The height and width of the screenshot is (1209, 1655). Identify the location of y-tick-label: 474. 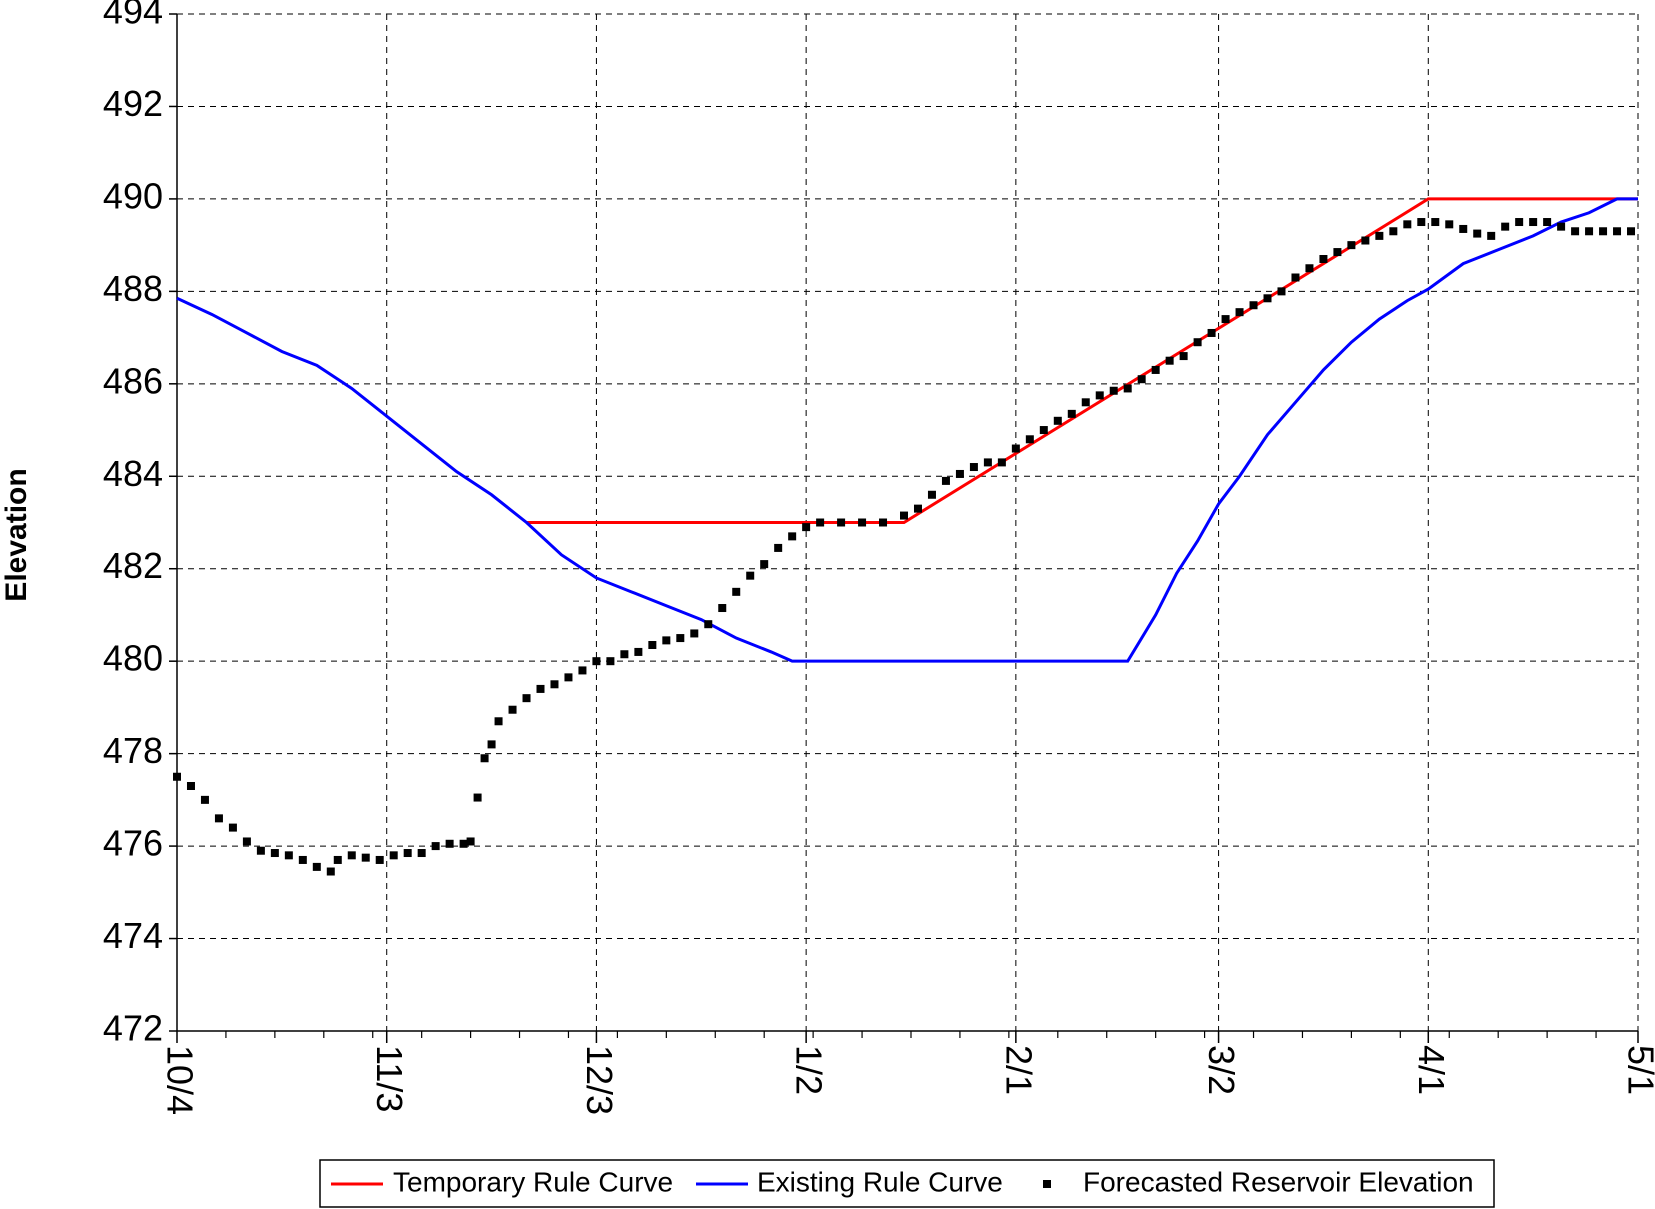
(133, 935).